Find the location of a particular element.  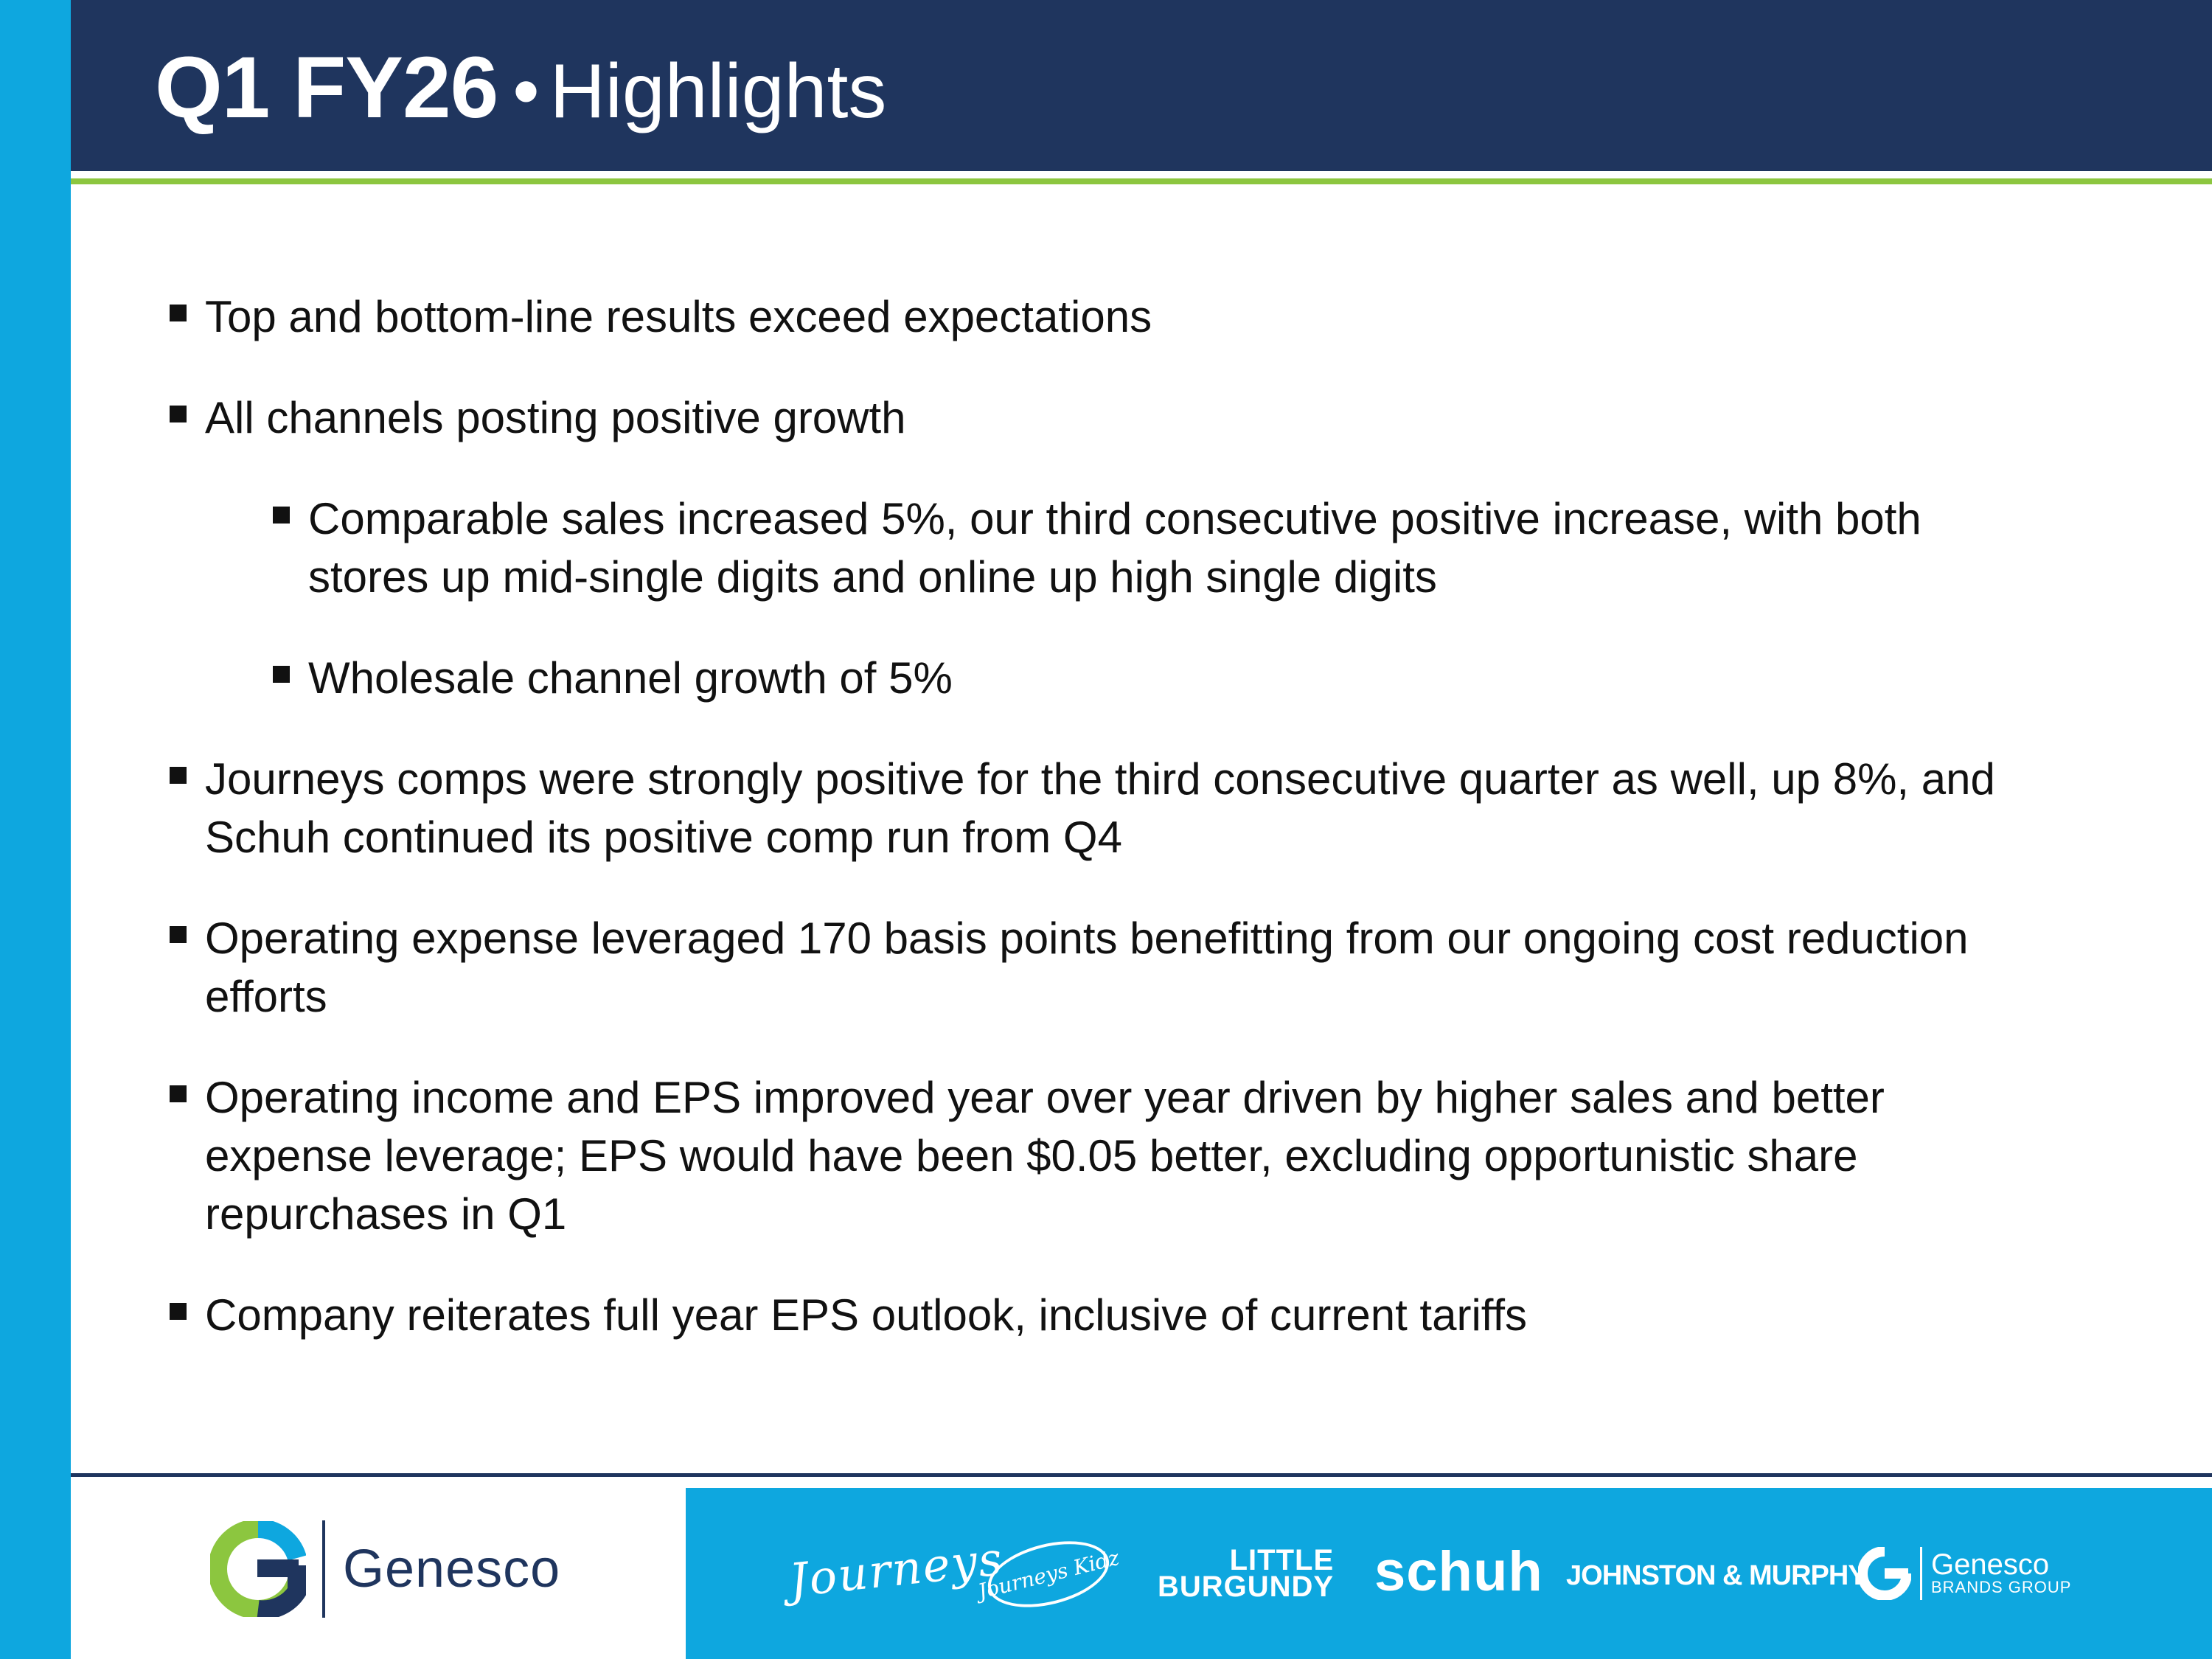

bullet-text: Wholesale channel growth of 5% is located at coordinates (630, 678).